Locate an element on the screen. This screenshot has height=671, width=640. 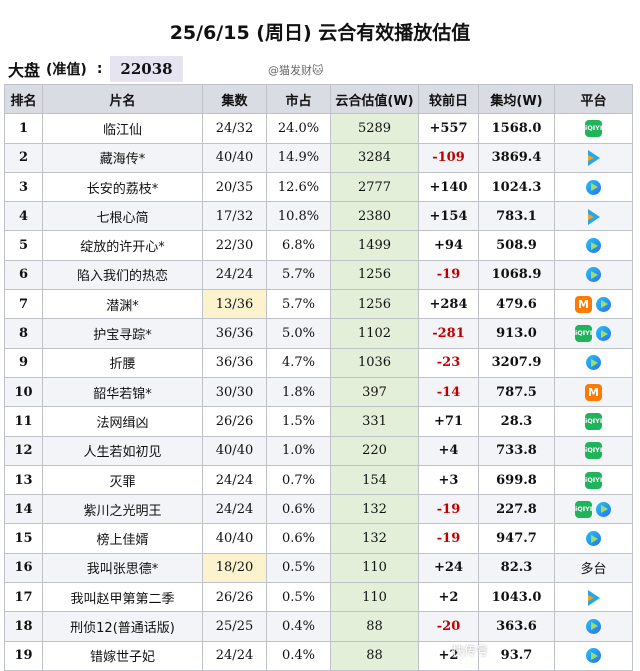
cell-value: 132 is located at coordinates (374, 538).